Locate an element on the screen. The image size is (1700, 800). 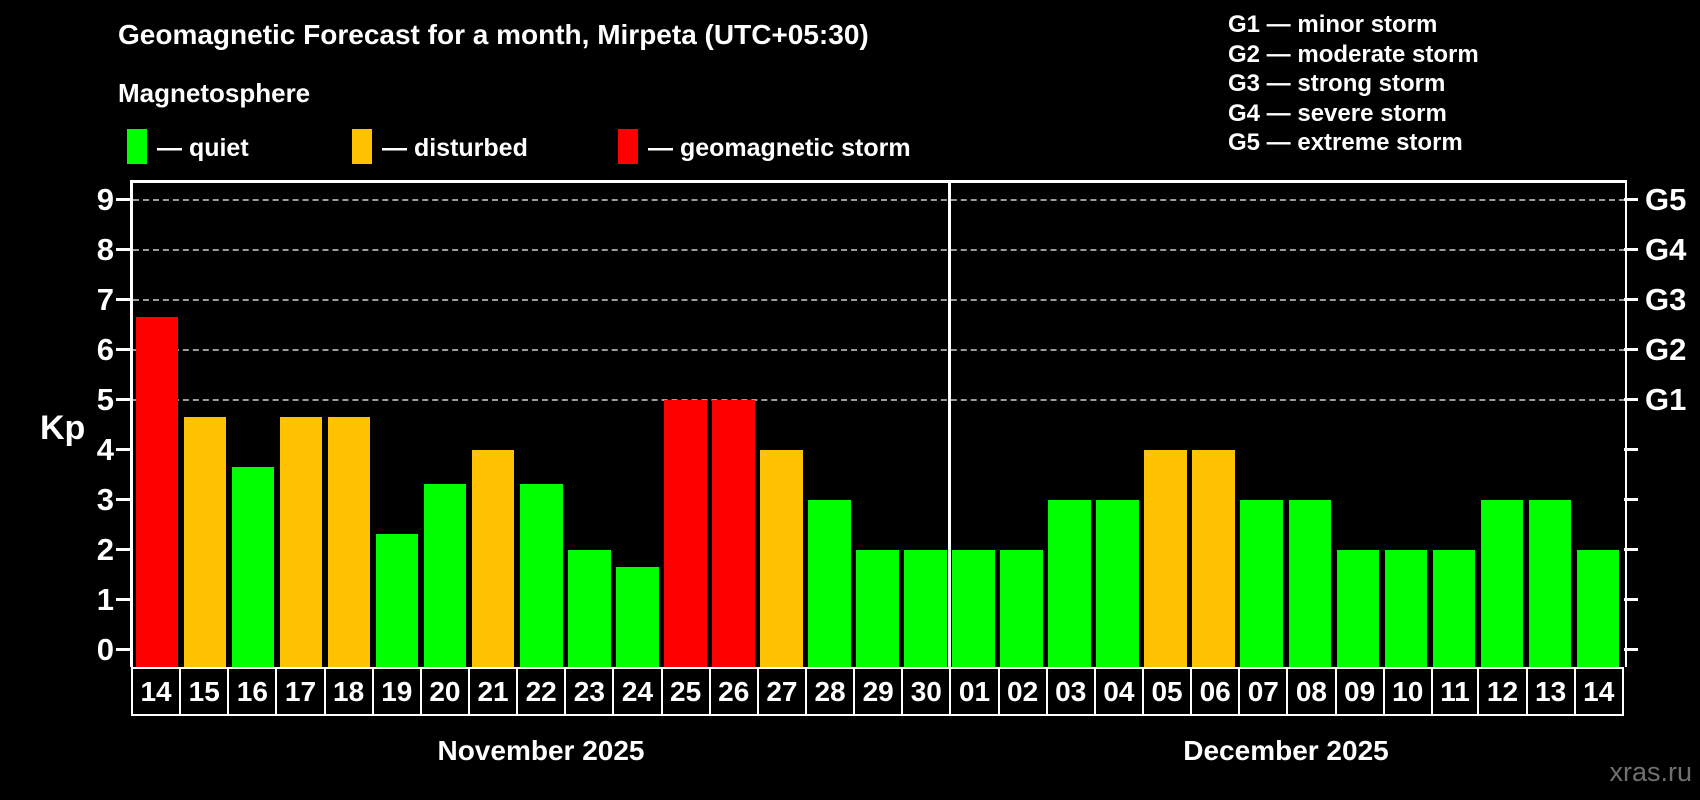
storm-legend-swatch is located at coordinates (628, 146).